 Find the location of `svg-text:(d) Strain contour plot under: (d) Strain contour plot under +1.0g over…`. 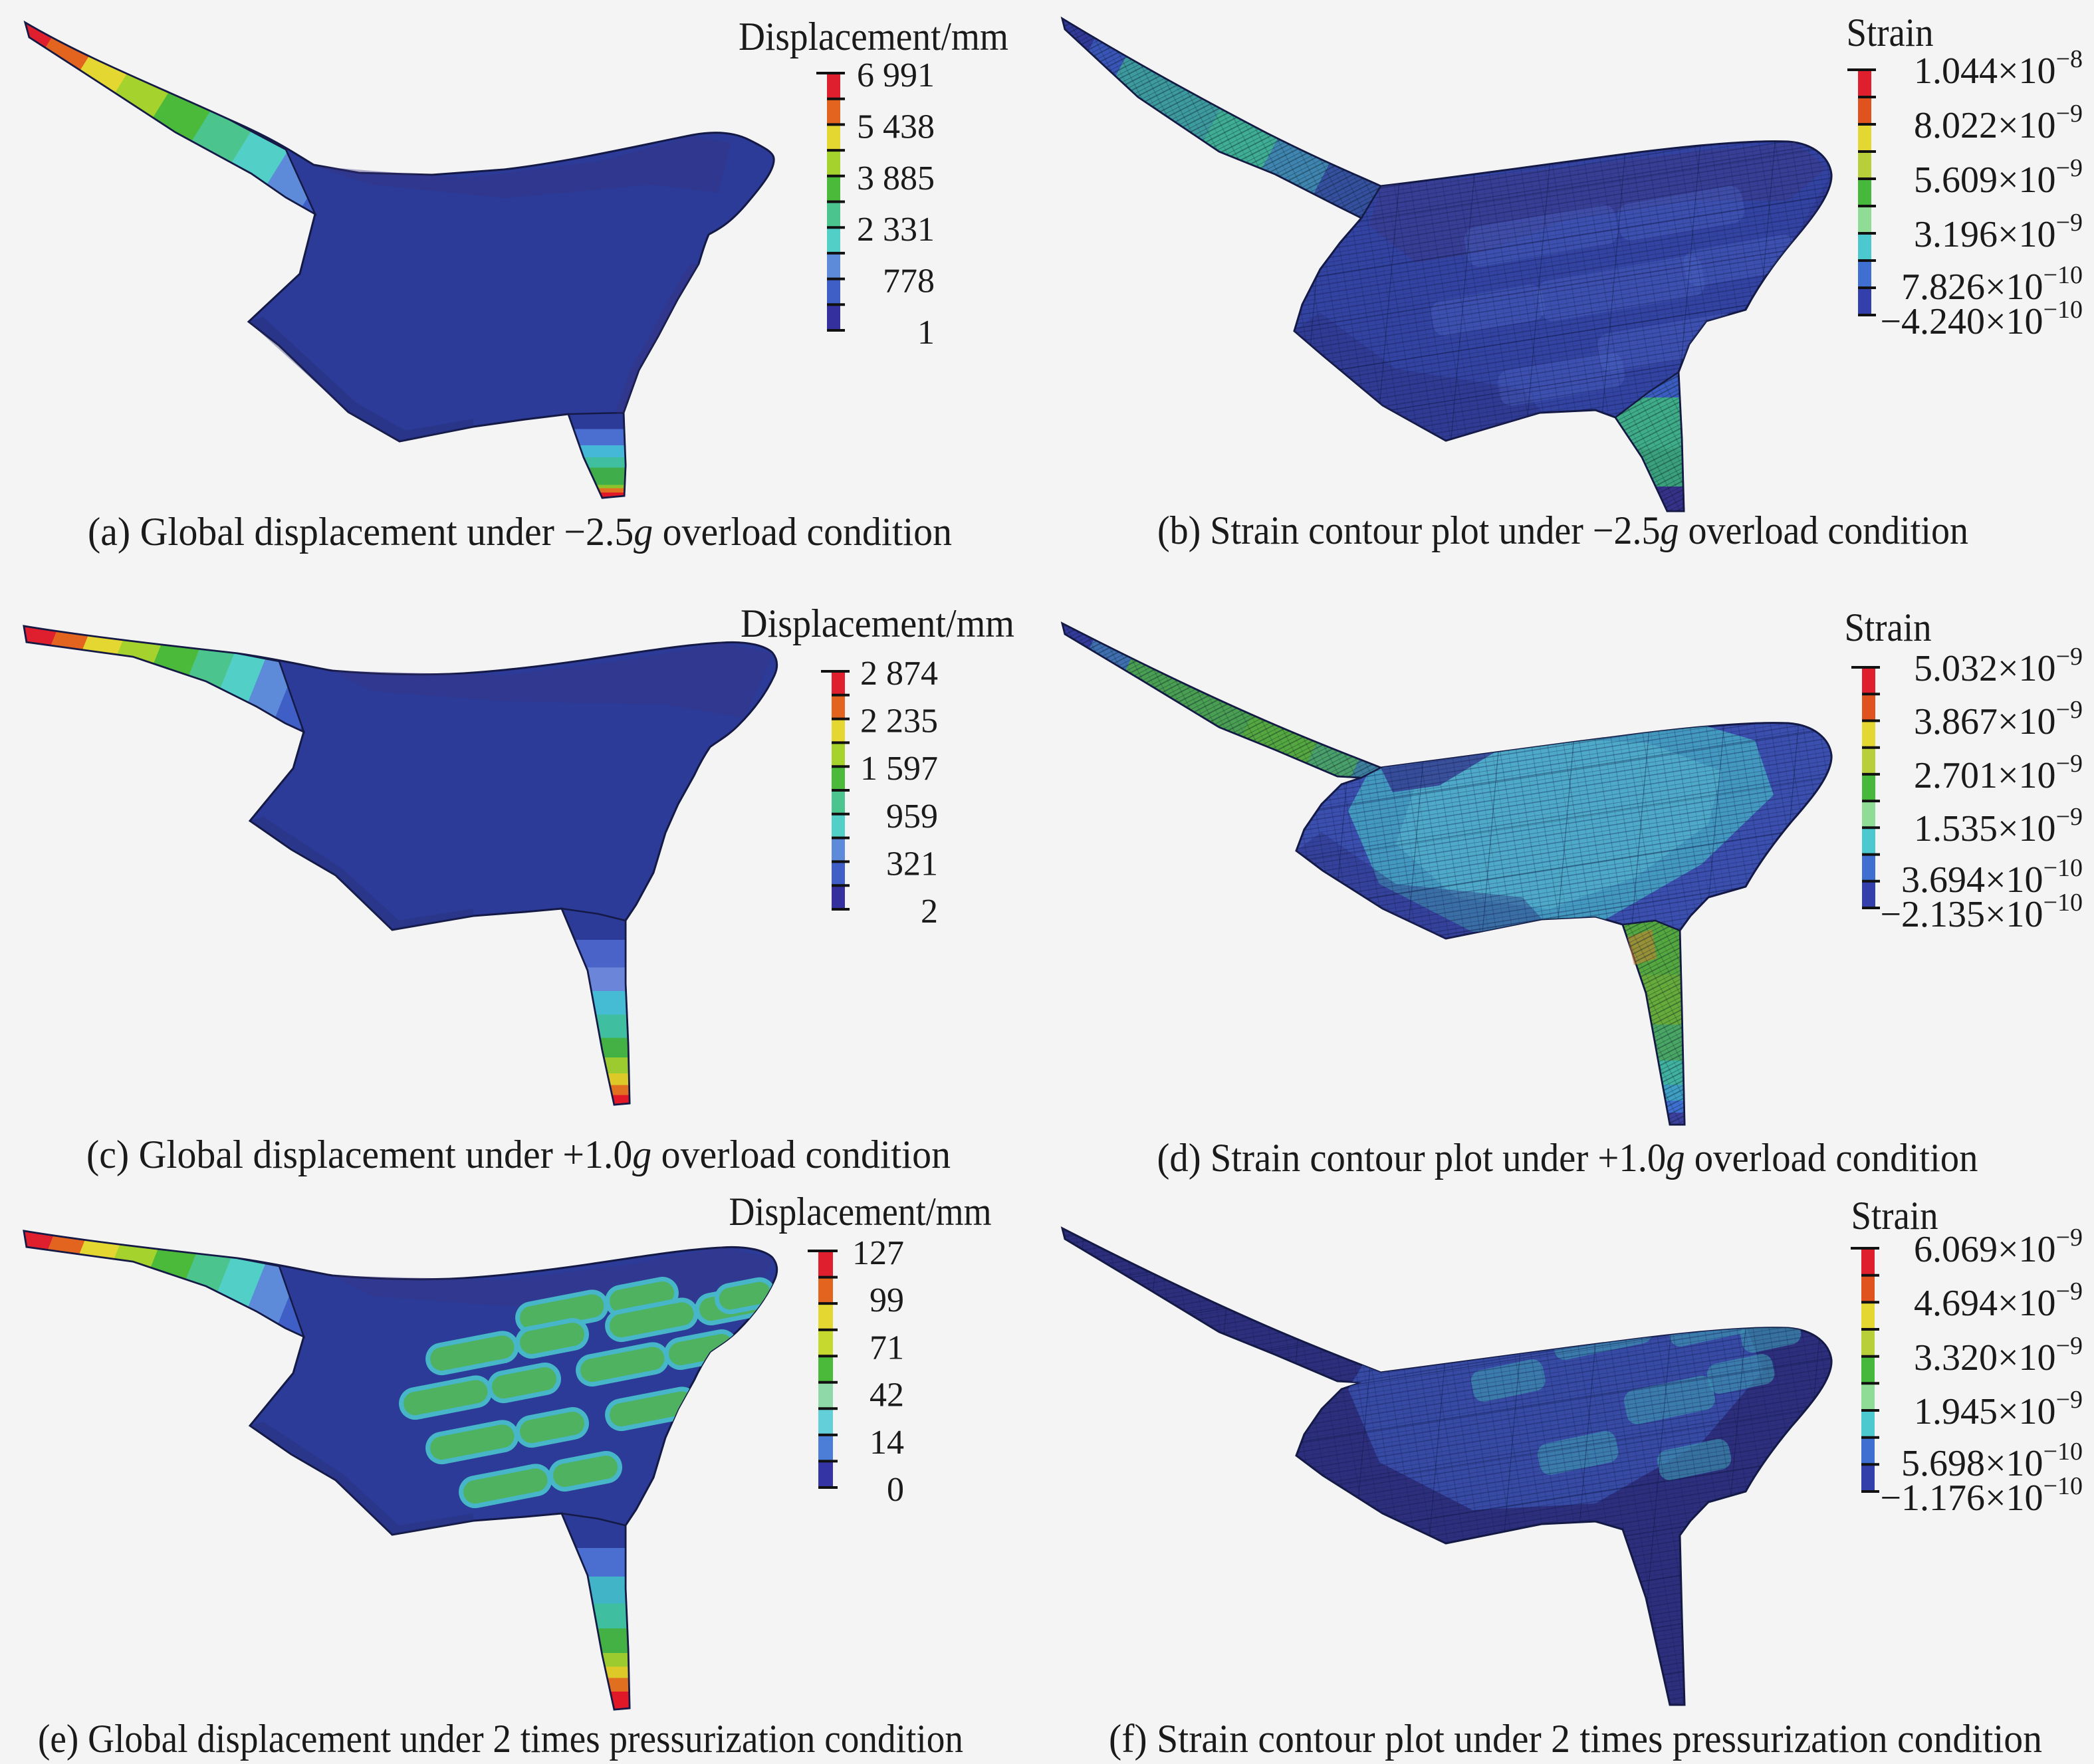

svg-text:(d) Strain contour plot under: (d) Strain contour plot under +1.0g over… is located at coordinates (1568, 1158).